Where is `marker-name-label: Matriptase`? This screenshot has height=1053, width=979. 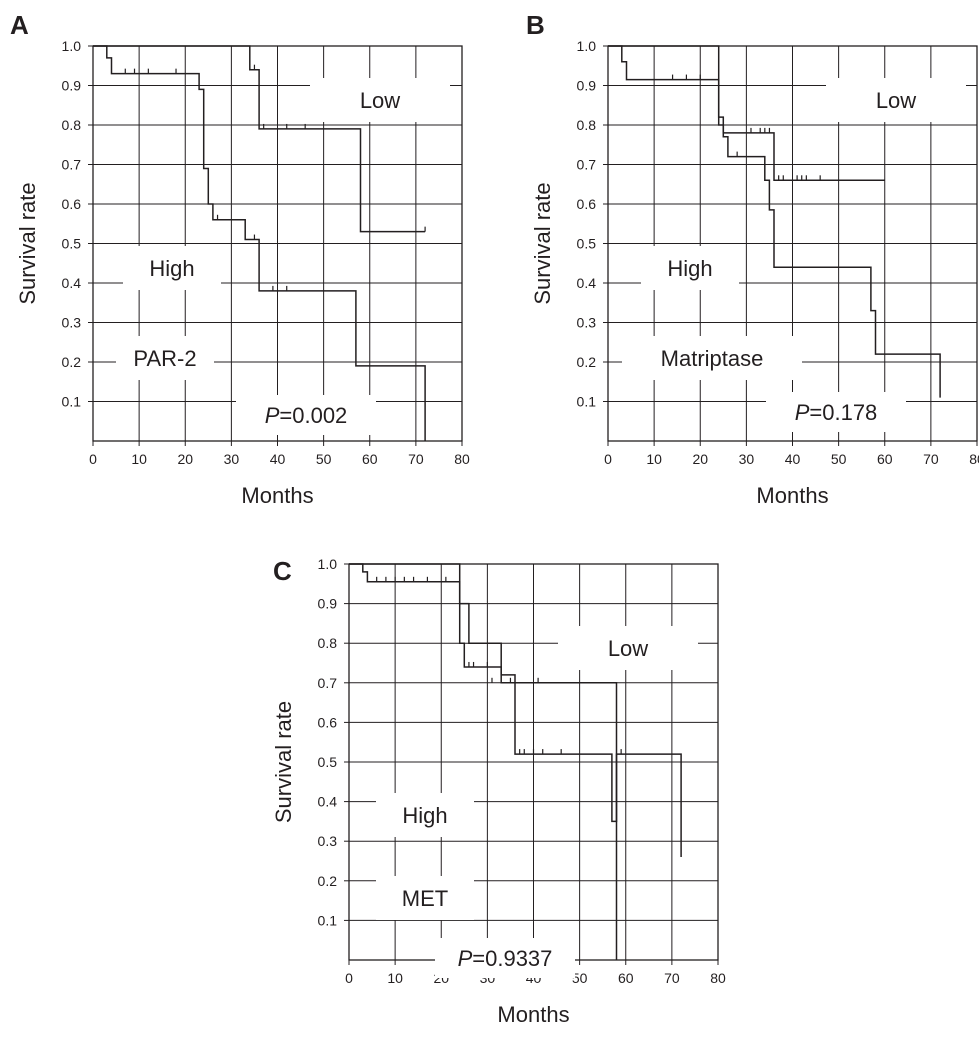 marker-name-label: Matriptase is located at coordinates (712, 358).